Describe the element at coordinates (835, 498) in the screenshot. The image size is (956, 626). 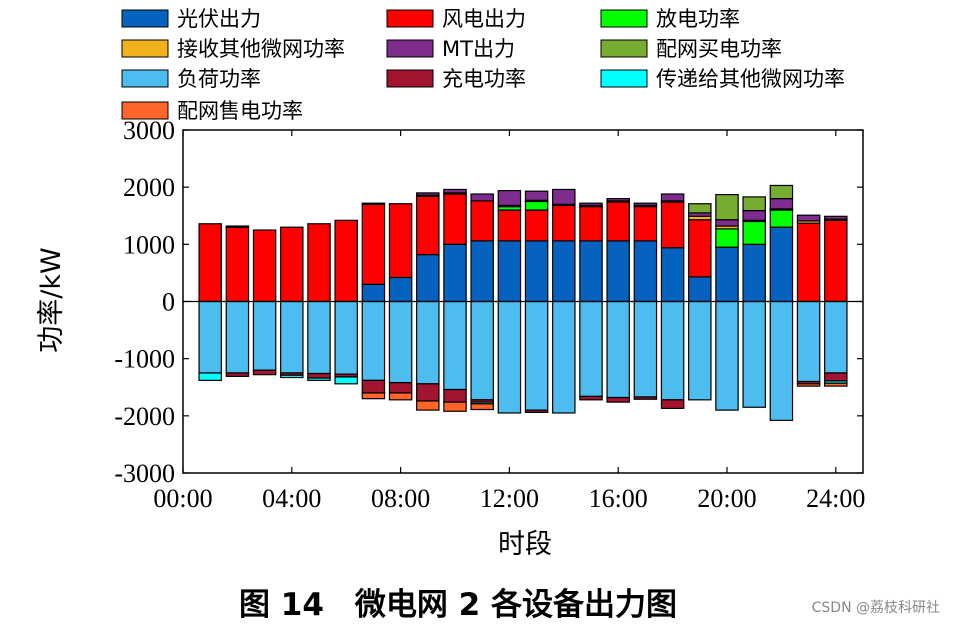
I see `x-tick-label: 24:00` at that location.